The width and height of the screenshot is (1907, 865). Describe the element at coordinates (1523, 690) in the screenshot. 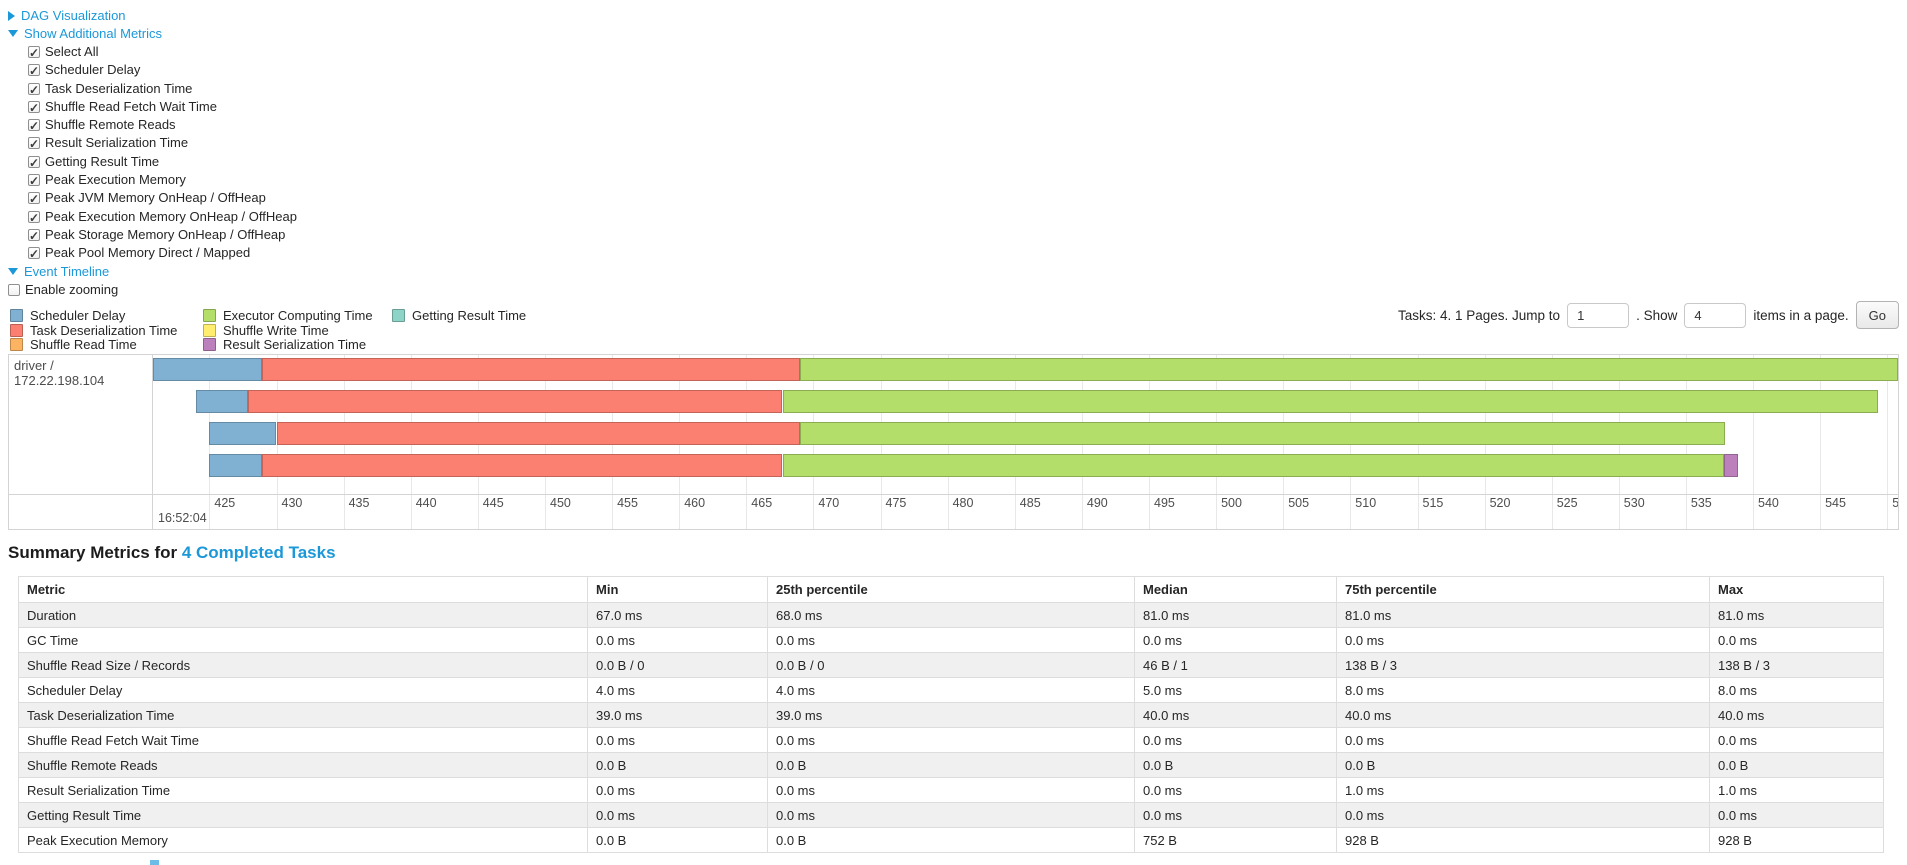

I see `metric-value-cell: 8.0 ms` at that location.